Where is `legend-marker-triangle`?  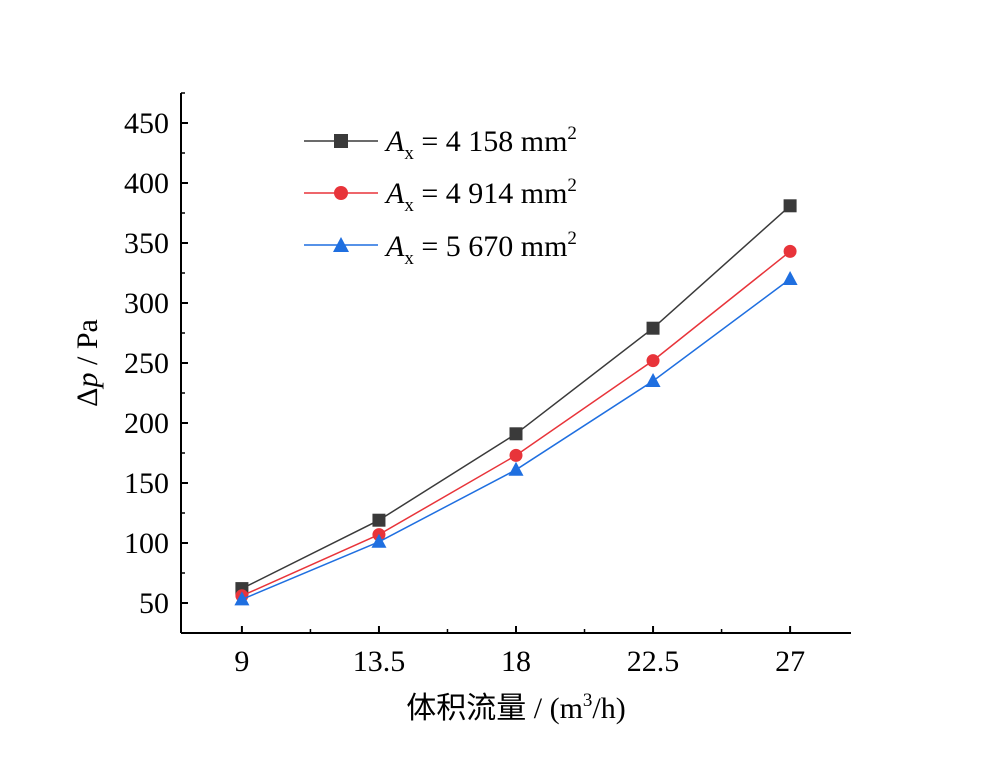 legend-marker-triangle is located at coordinates (341, 244).